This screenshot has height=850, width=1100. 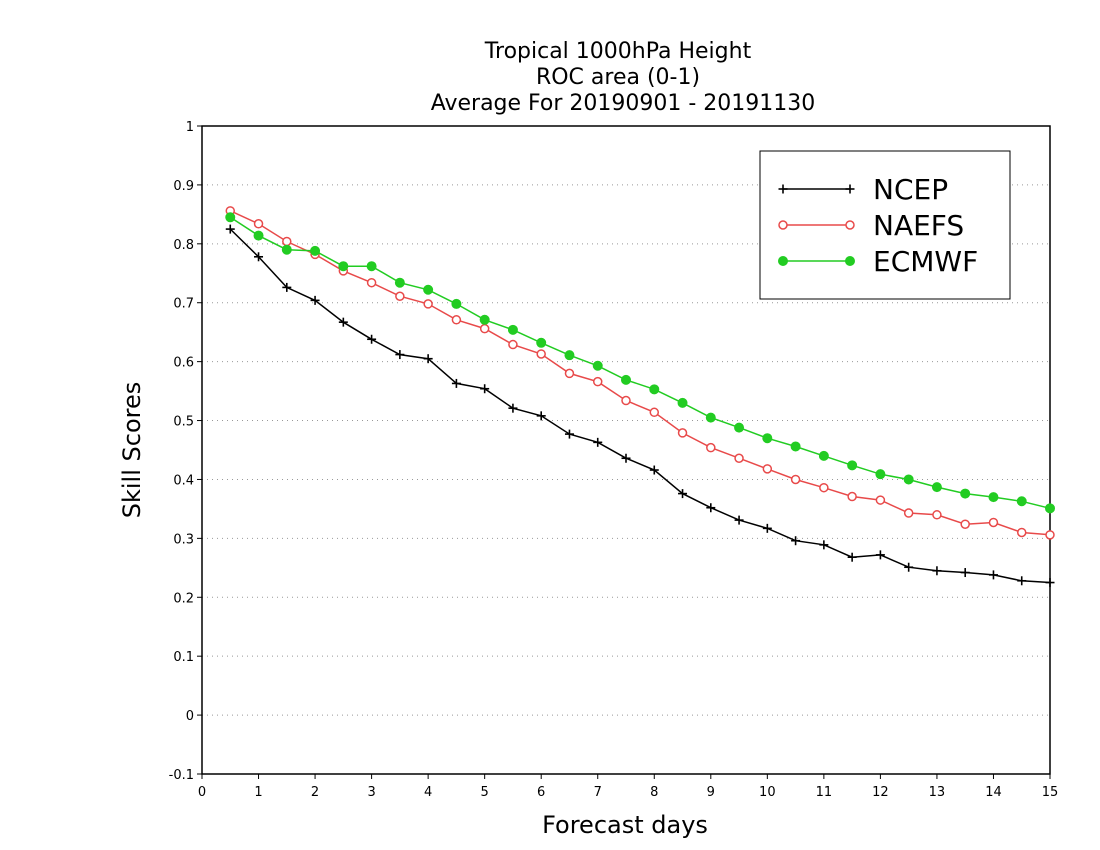 I want to click on y-tick-label: 0.1, so click(x=183, y=657).